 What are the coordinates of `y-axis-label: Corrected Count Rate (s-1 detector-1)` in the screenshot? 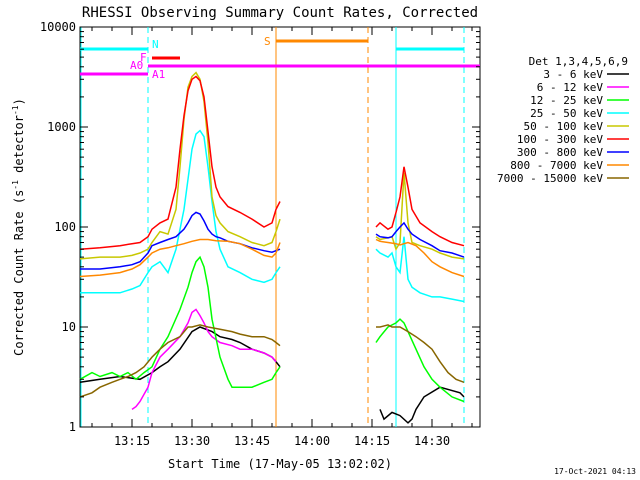 It's located at (18, 227).